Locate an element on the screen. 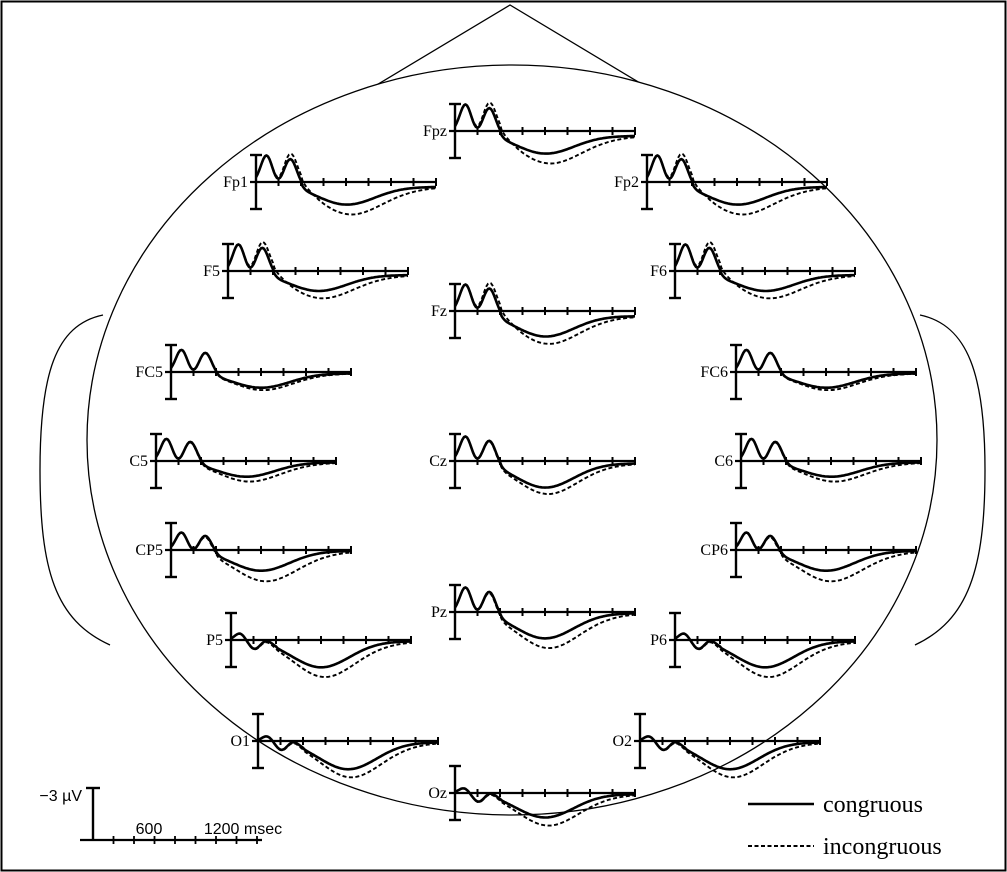 Image resolution: width=1007 pixels, height=872 pixels. electrode-label-fc5: FC5 is located at coordinates (149, 372).